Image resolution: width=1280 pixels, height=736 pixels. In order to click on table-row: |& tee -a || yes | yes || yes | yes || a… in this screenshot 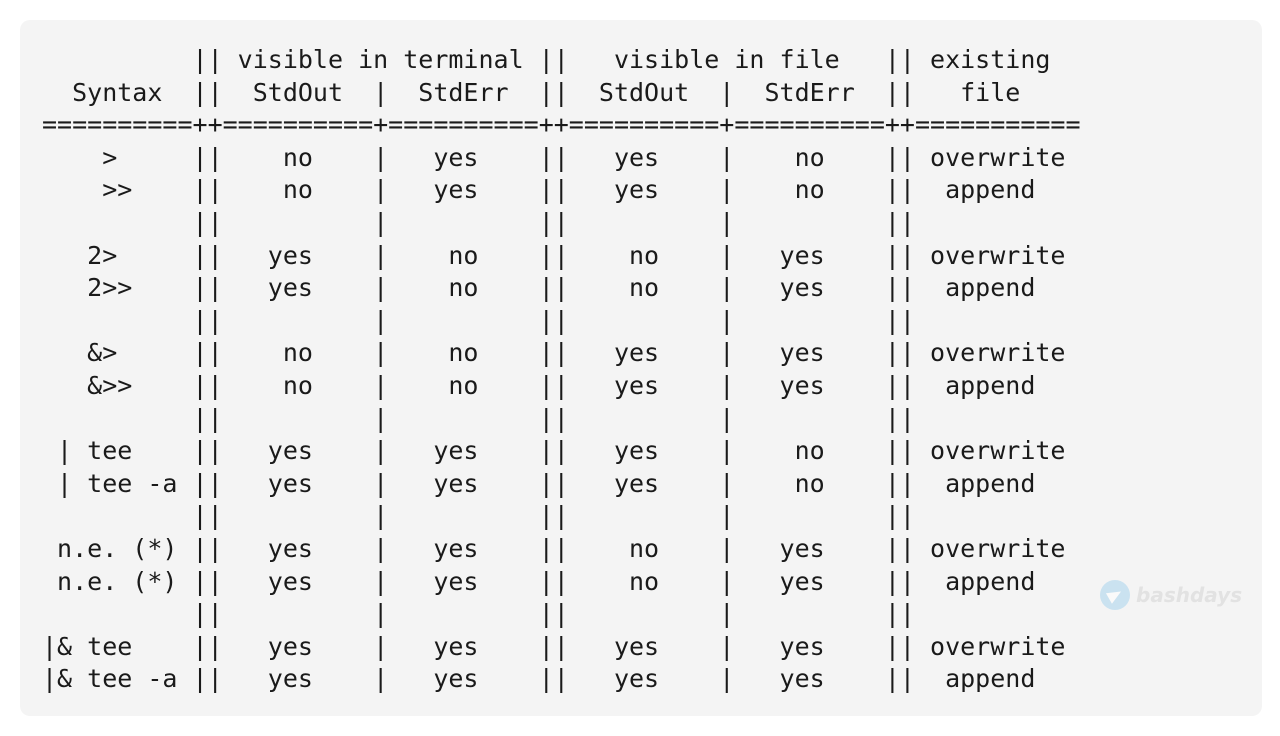, I will do `click(539, 679)`.